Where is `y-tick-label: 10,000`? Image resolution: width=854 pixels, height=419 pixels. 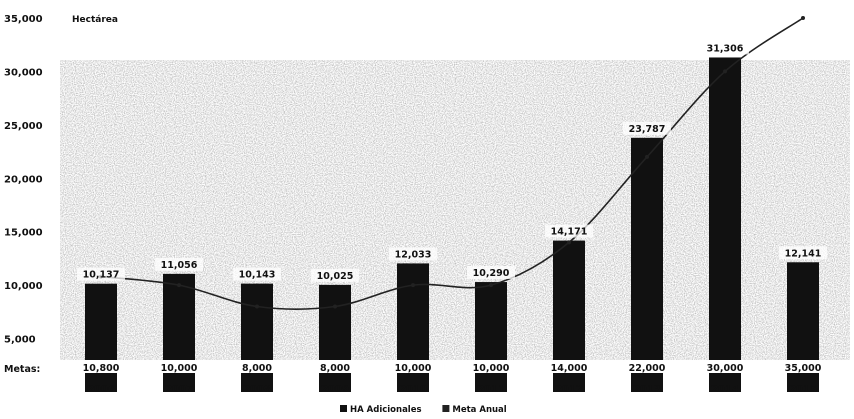
y-tick-label: 10,000 is located at coordinates (23, 286).